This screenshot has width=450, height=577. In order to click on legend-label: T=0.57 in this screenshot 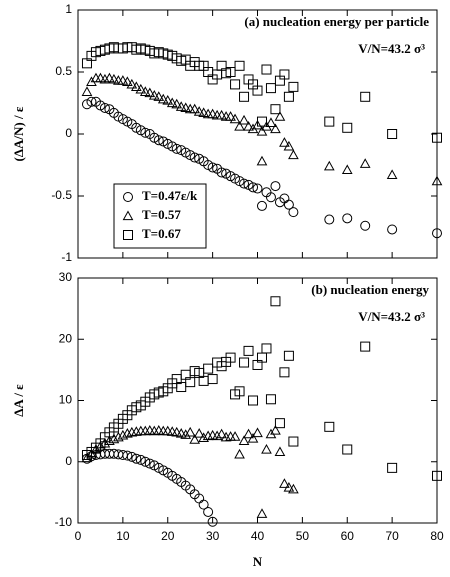, I will do `click(161, 214)`.